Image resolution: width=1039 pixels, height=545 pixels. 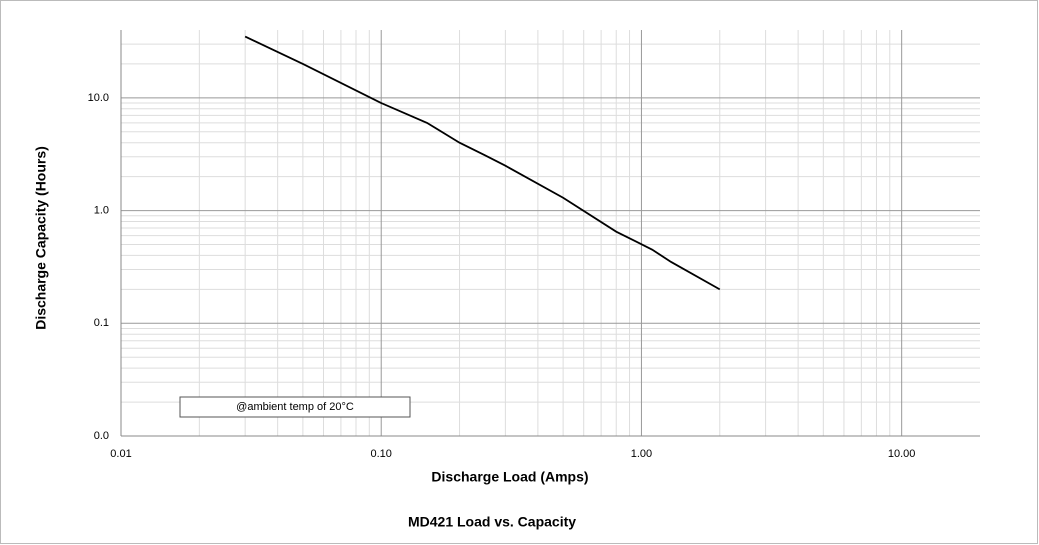 What do you see at coordinates (101, 323) in the screenshot?
I see `y-tick-label: 0.1` at bounding box center [101, 323].